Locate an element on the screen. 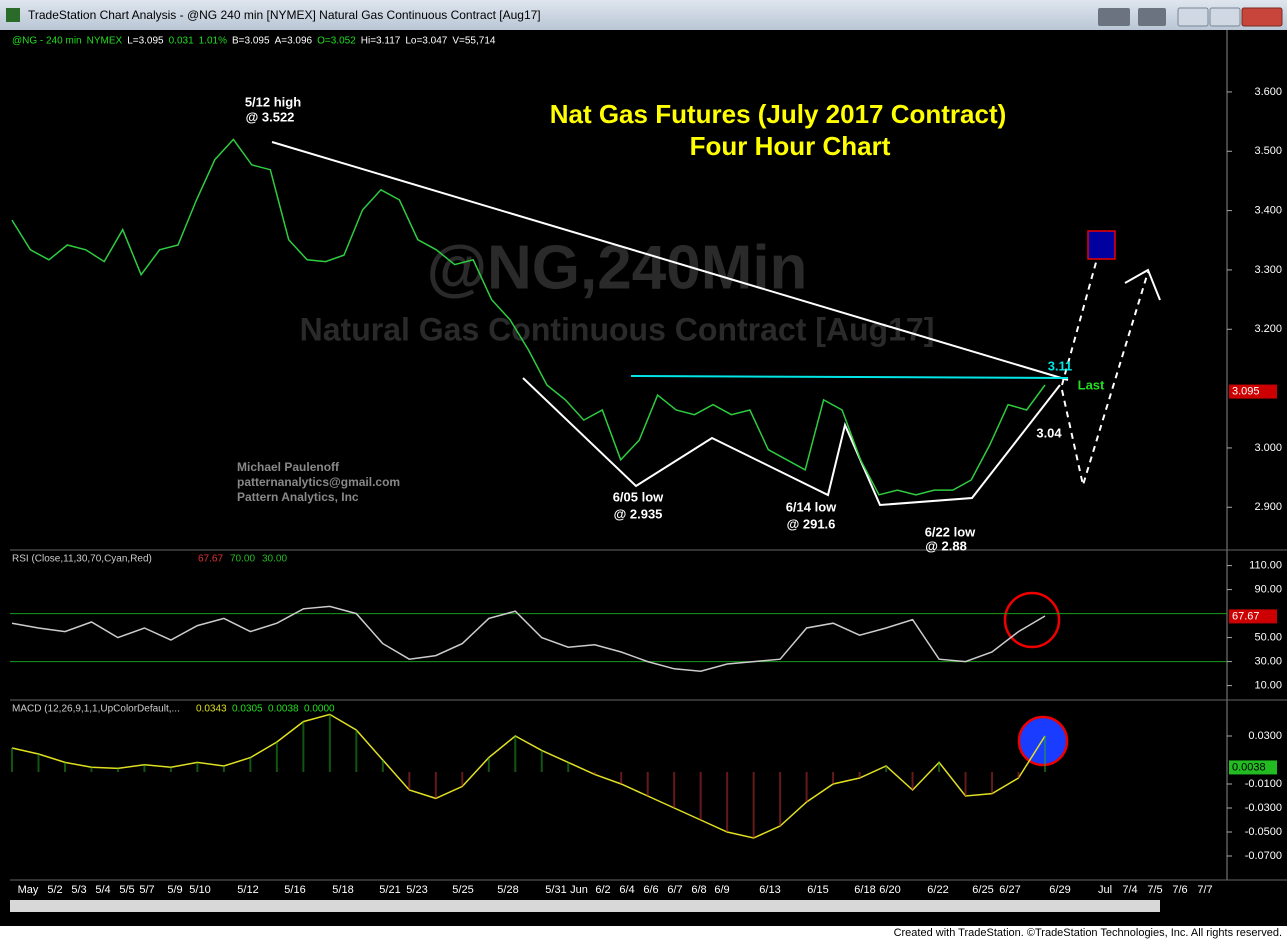  x-tick-label: 6/8 is located at coordinates (698, 890).